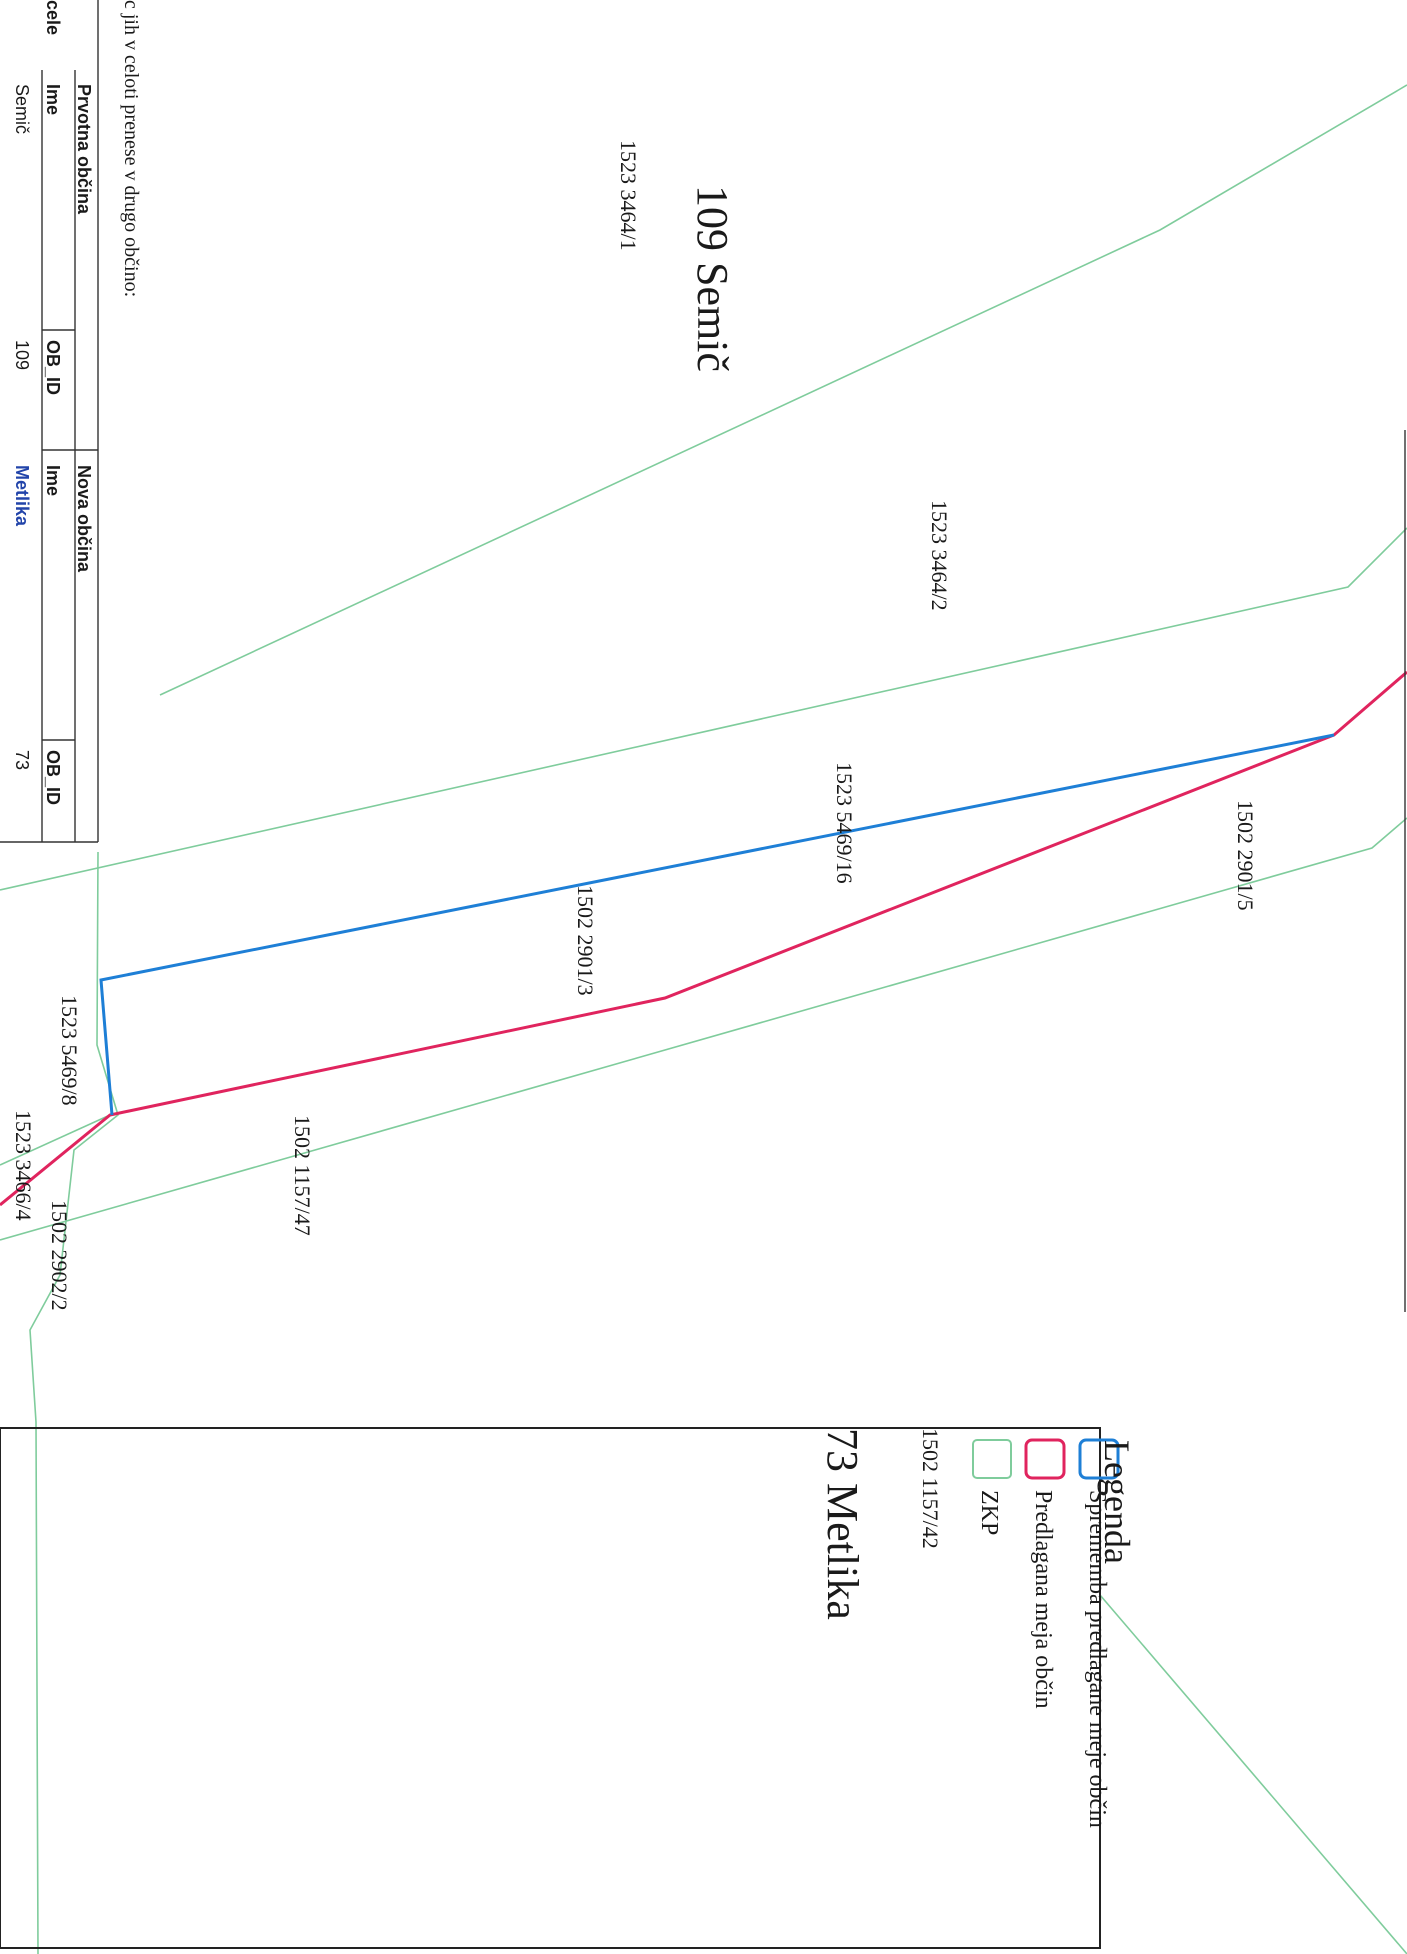 This screenshot has width=1407, height=1954. I want to click on parcel-label: 1523 3464/1, so click(628, 195).